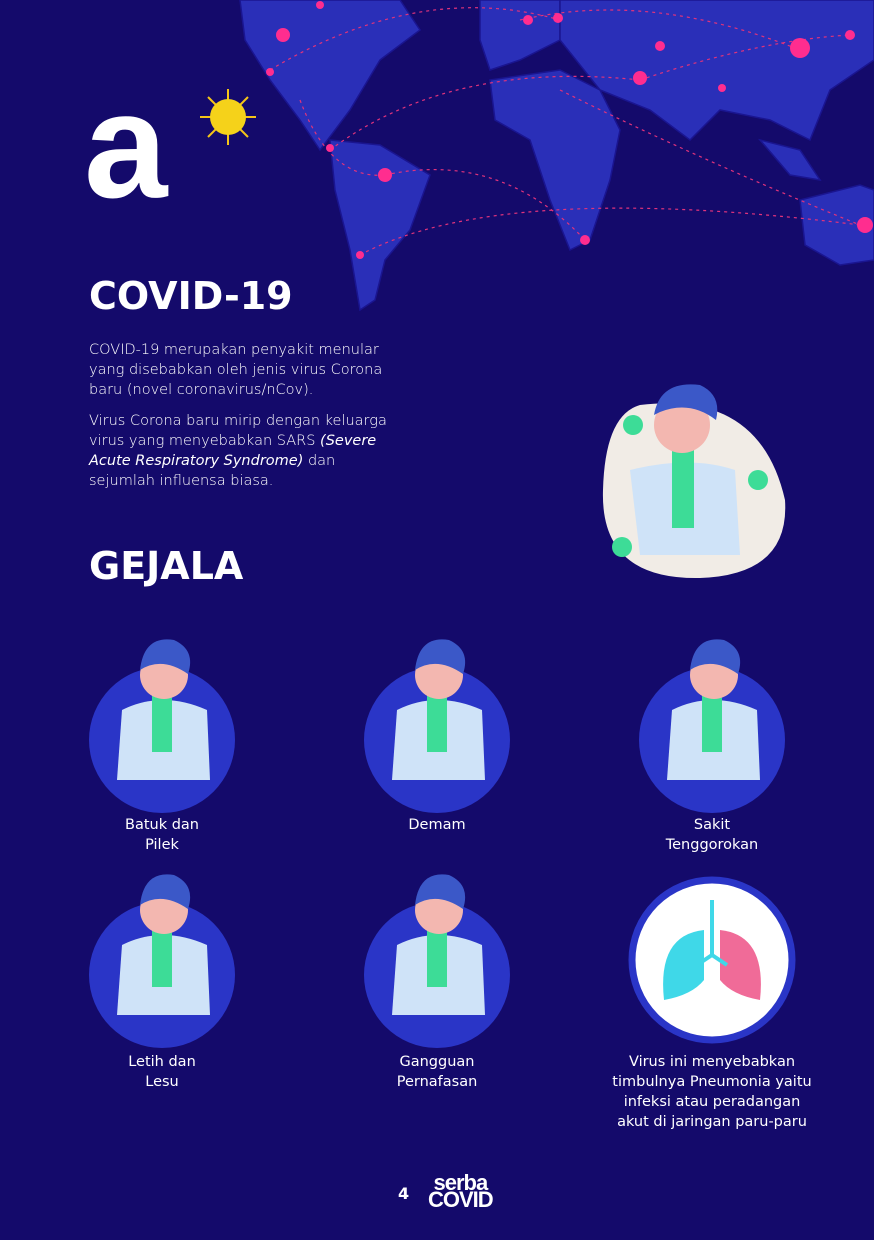  Describe the element at coordinates (125, 145) in the screenshot. I see `chapter-letter: a` at that location.